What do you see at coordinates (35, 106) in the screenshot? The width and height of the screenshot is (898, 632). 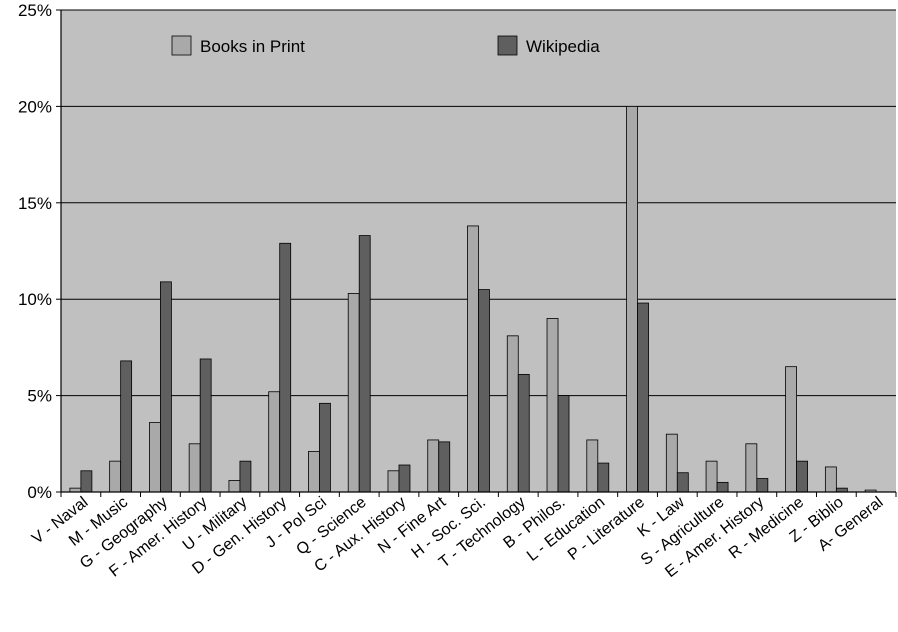 I see `y-tick-label: 20%` at bounding box center [35, 106].